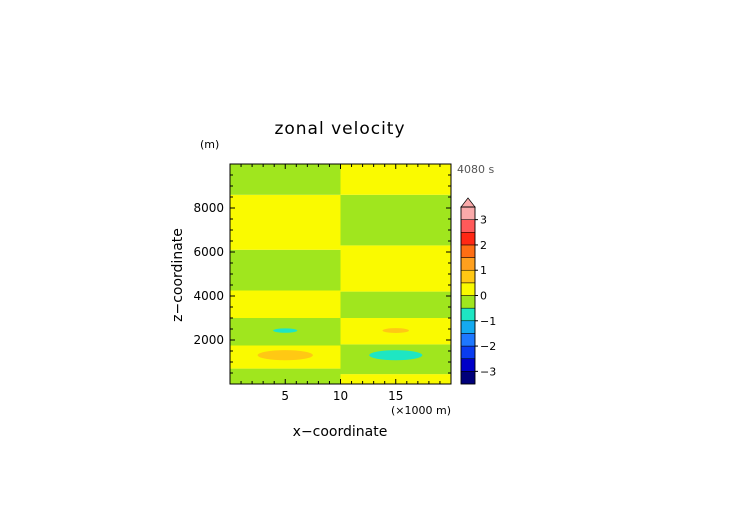 The width and height of the screenshot is (752, 532). Describe the element at coordinates (483, 220) in the screenshot. I see `colorbar-tick-label: 3` at that location.